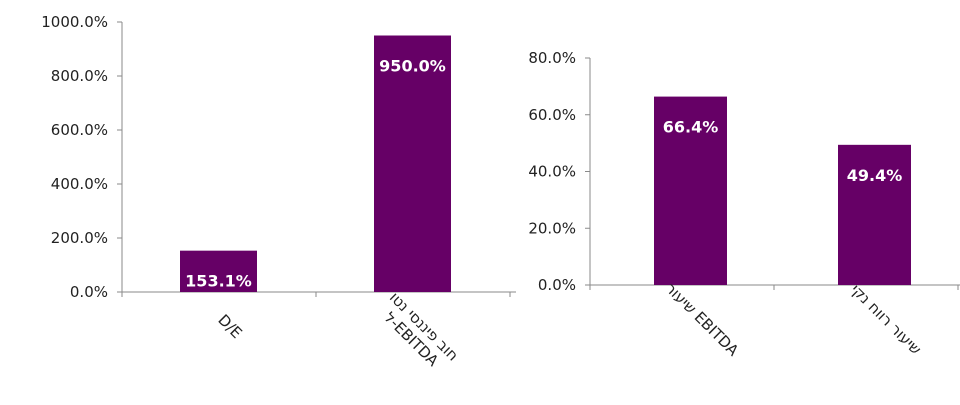 The width and height of the screenshot is (960, 405). Describe the element at coordinates (875, 175) in the screenshot. I see `data-label: 49.4%` at that location.